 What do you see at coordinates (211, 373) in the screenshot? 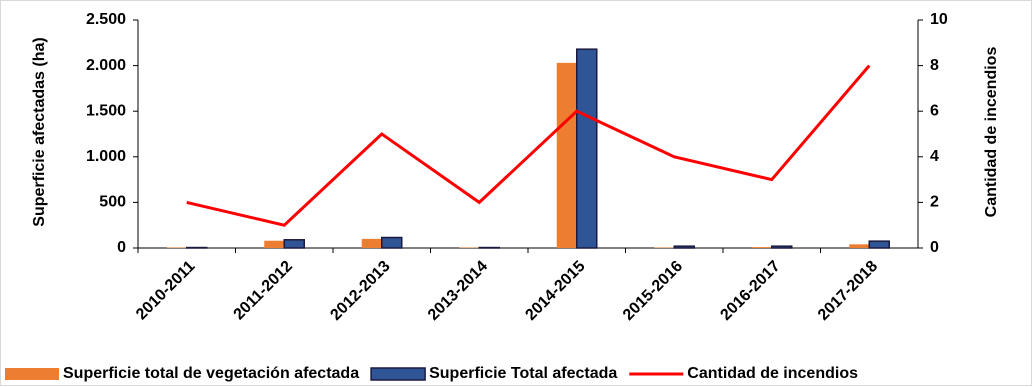
I see `legend-label: Superficie total de vegetación afectada` at bounding box center [211, 373].